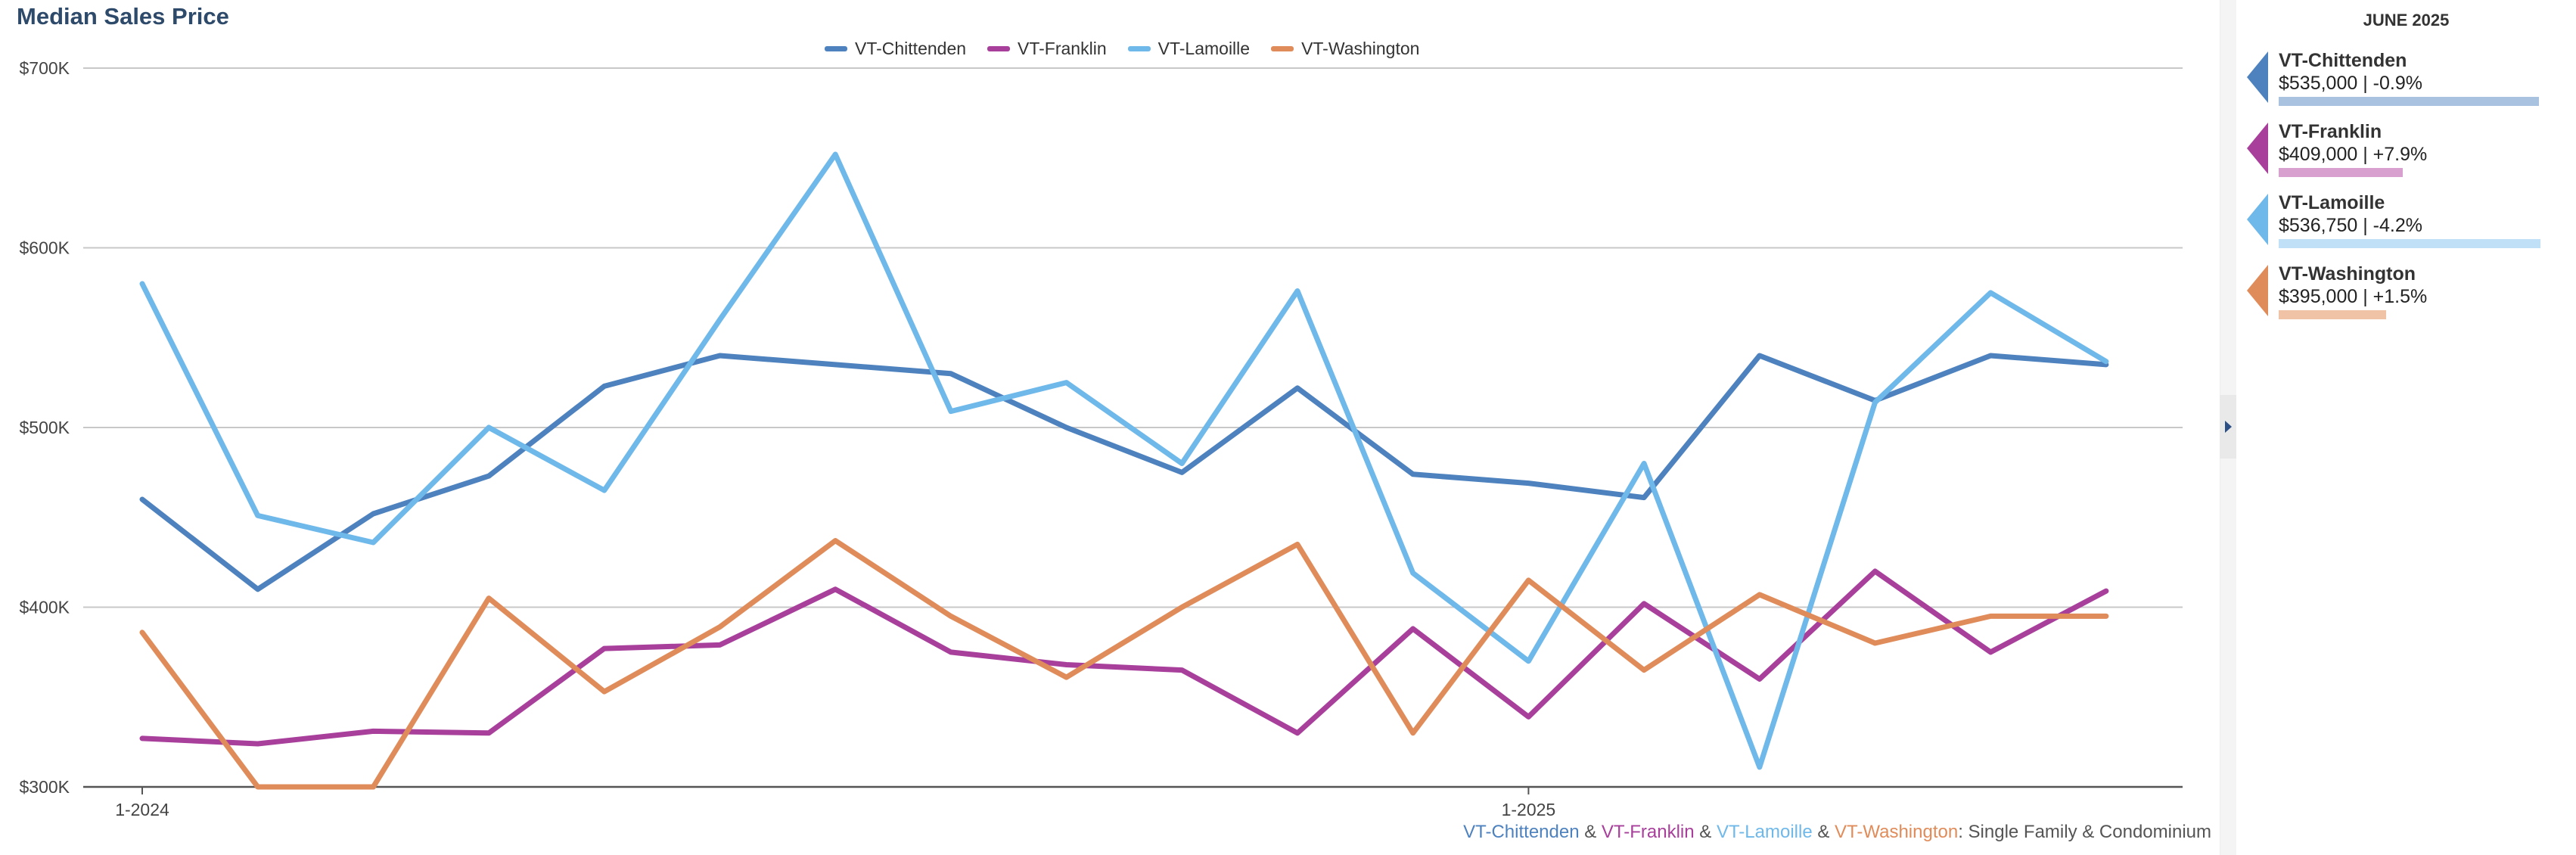 This screenshot has width=2576, height=855. Describe the element at coordinates (1648, 832) in the screenshot. I see `caption-part: VT-Franklin` at that location.